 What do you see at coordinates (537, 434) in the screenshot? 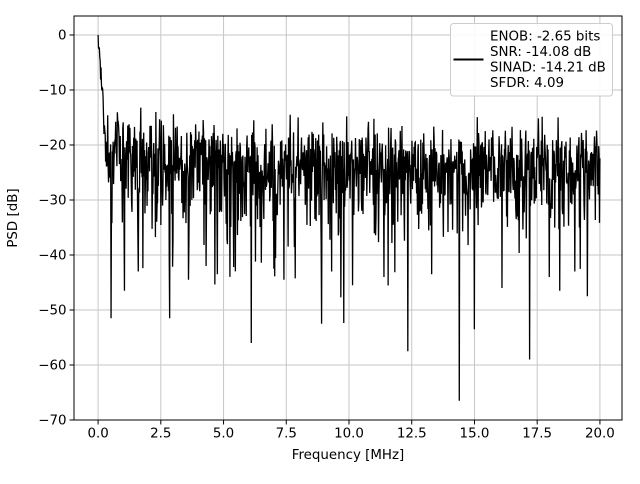
I see `x-tick-label: 17.5` at bounding box center [537, 434].